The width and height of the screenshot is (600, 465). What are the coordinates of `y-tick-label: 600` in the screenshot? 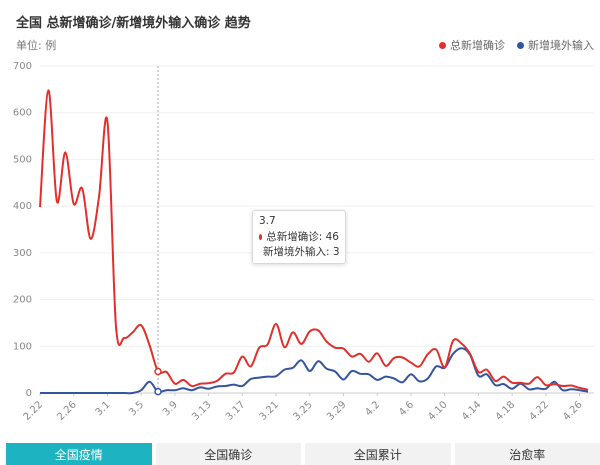 It's located at (22, 113).